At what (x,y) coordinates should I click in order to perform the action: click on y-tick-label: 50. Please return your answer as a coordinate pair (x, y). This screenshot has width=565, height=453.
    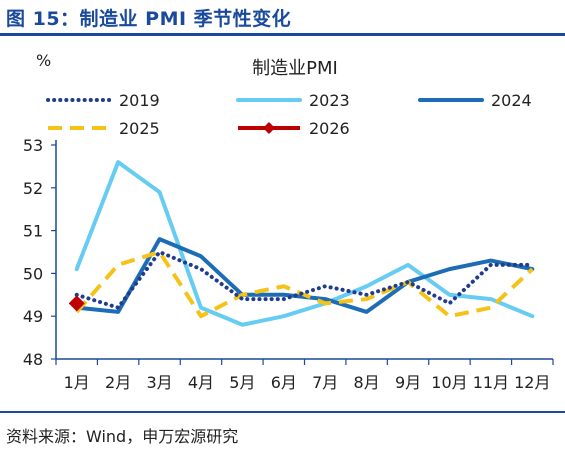
    Looking at the image, I should click on (33, 273).